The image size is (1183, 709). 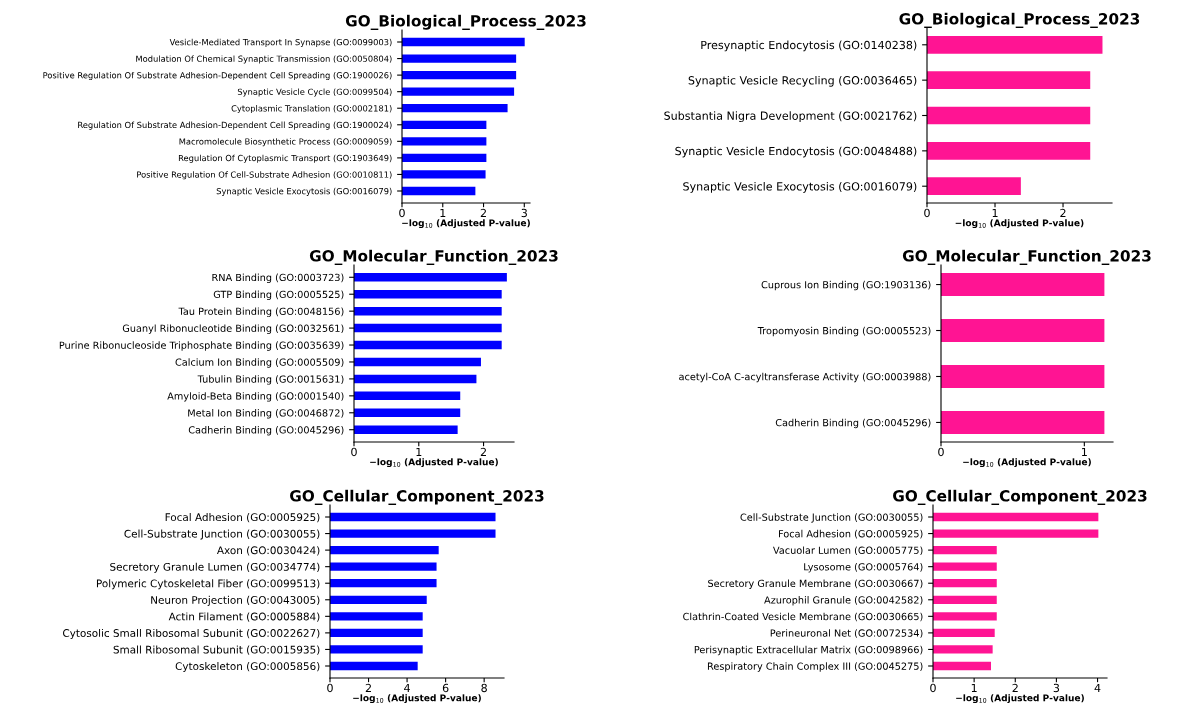 What do you see at coordinates (264, 59) in the screenshot?
I see `y-tick-label: Modulation Of Chemical Synaptic Transmission (GO:0050804)` at bounding box center [264, 59].